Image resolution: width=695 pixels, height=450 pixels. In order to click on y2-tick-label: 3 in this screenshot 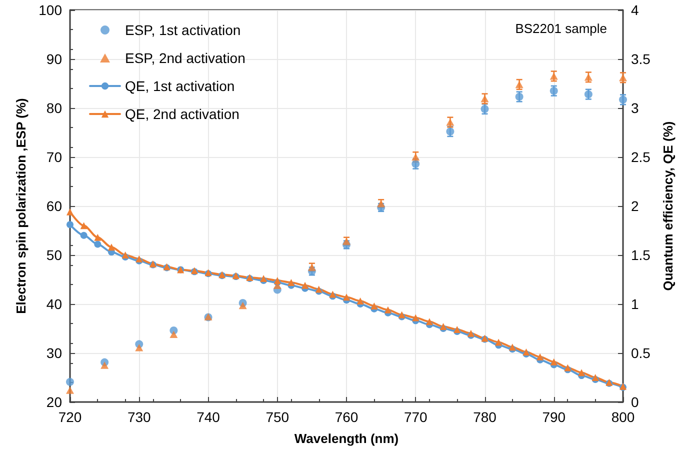, I will do `click(635, 108)`.